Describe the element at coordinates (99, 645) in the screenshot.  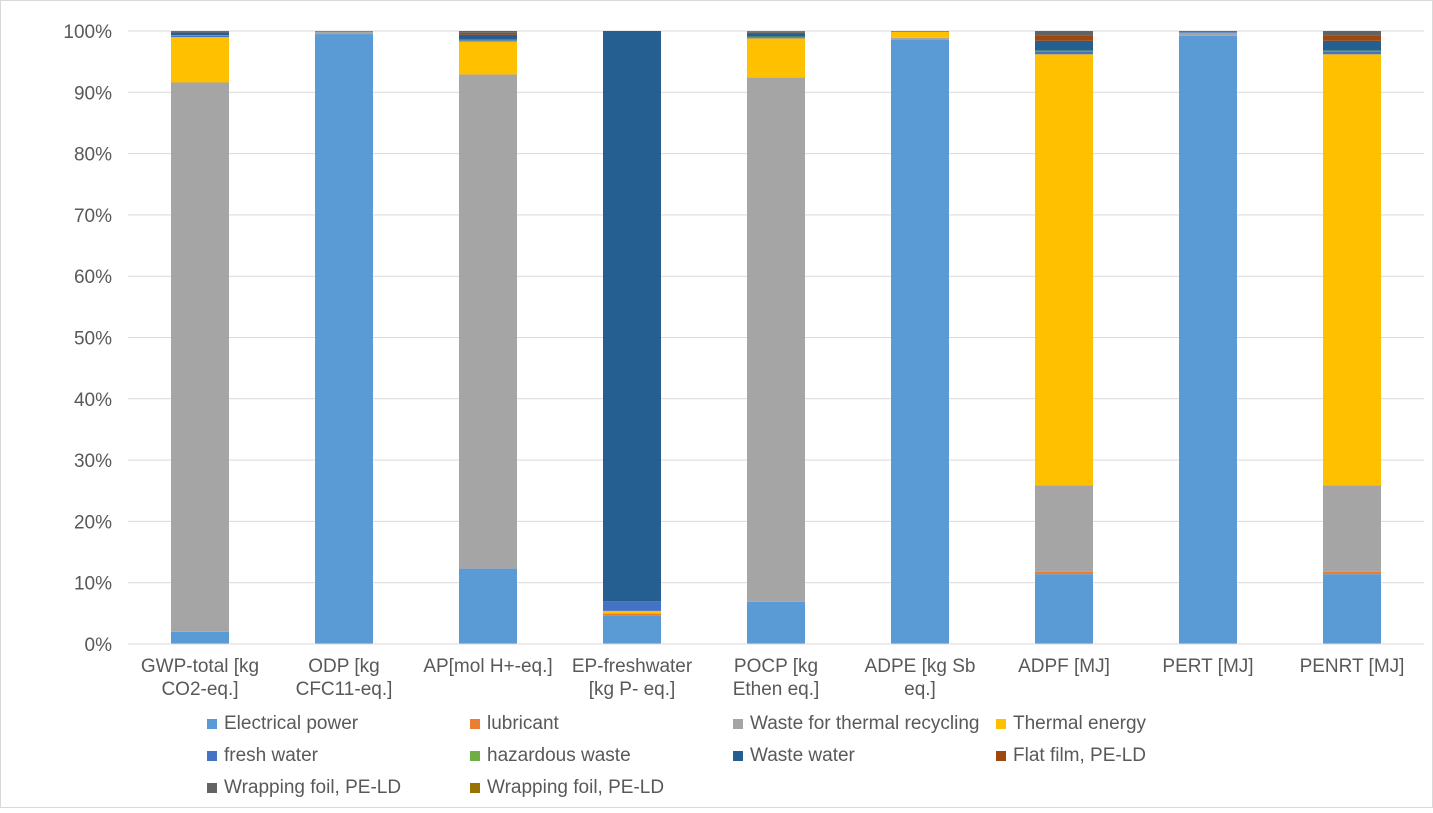
I see `y-tick-label: 0%` at that location.